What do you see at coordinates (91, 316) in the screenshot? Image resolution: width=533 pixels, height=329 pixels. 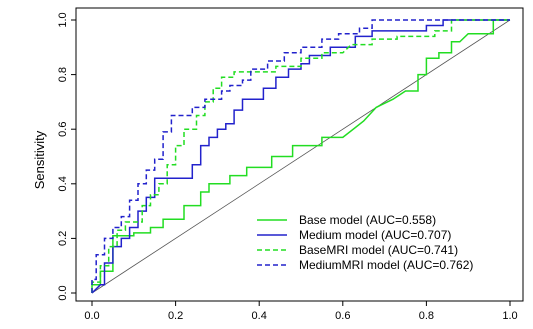 I see `x-tick-label: 0.0` at bounding box center [91, 316].